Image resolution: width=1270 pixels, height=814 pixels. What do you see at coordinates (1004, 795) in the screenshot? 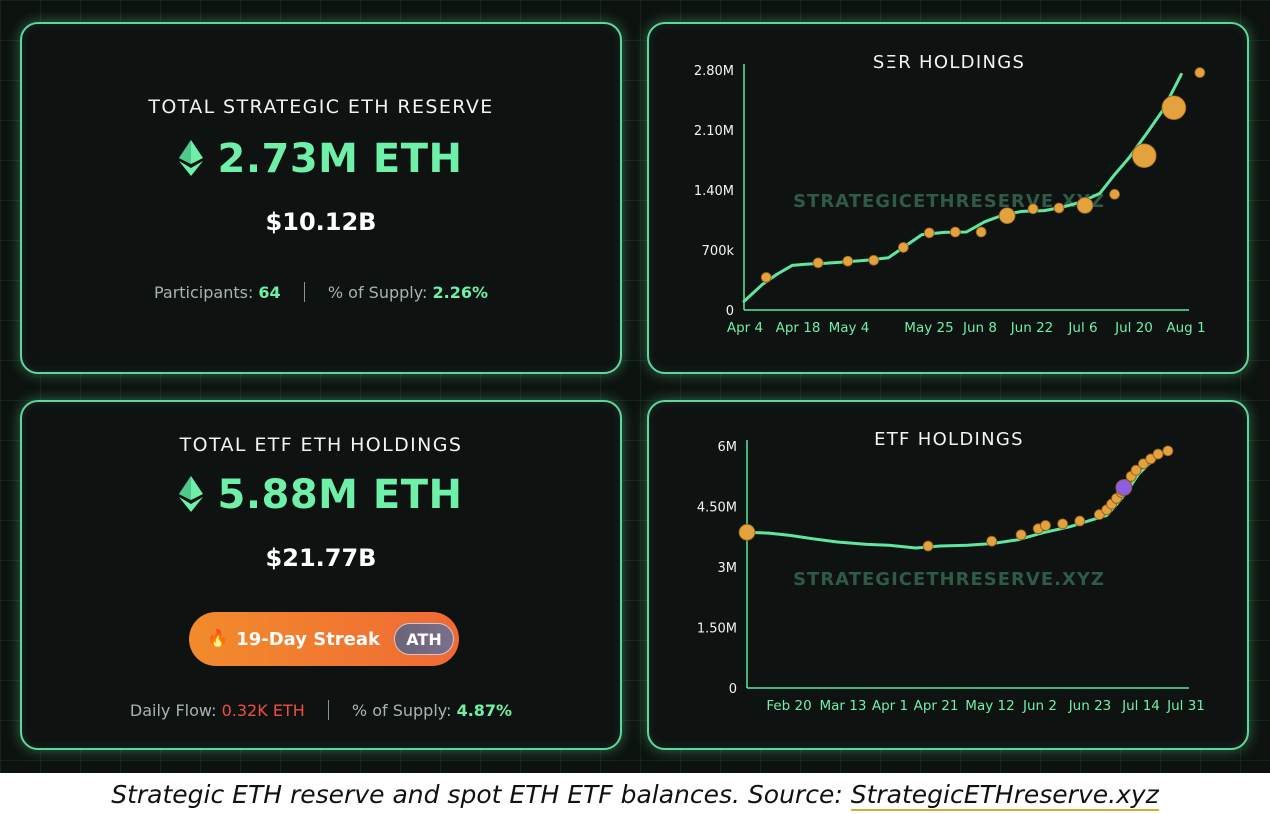
I see `source-link: StrategicETHreserve.xyz` at bounding box center [1004, 795].